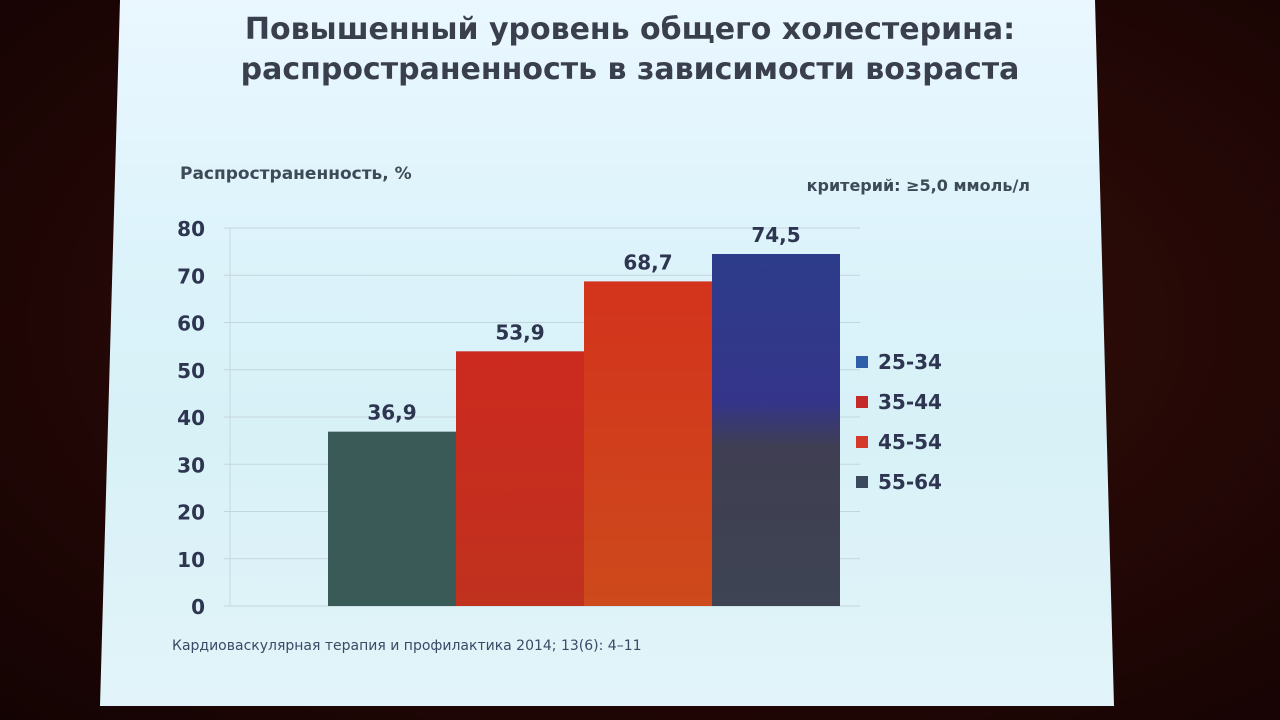  What do you see at coordinates (191, 513) in the screenshot?
I see `y-tick-label: 20` at bounding box center [191, 513].